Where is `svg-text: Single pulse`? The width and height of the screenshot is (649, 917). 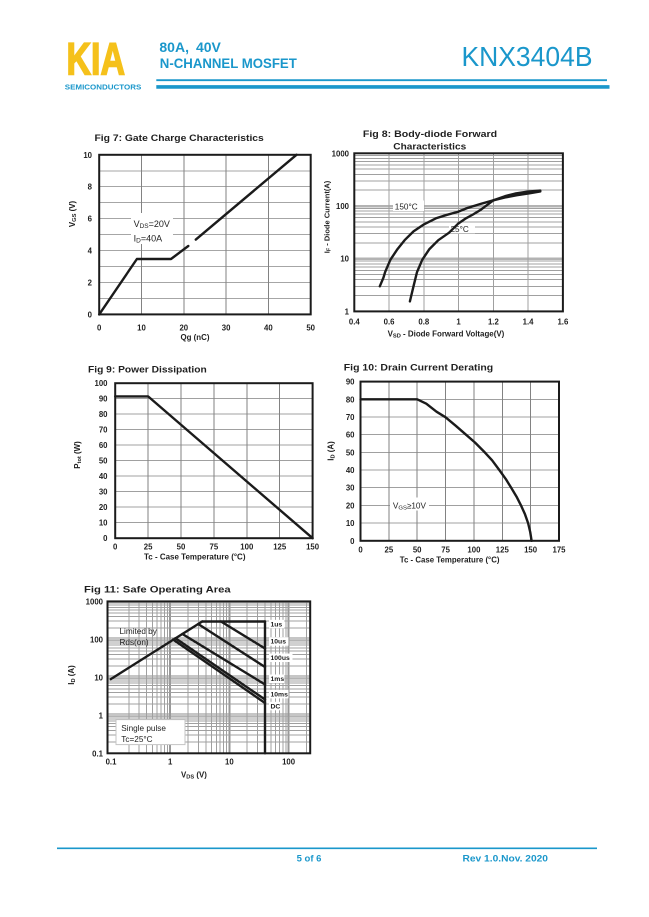
svg-text: Single pulse is located at coordinates (143, 728).